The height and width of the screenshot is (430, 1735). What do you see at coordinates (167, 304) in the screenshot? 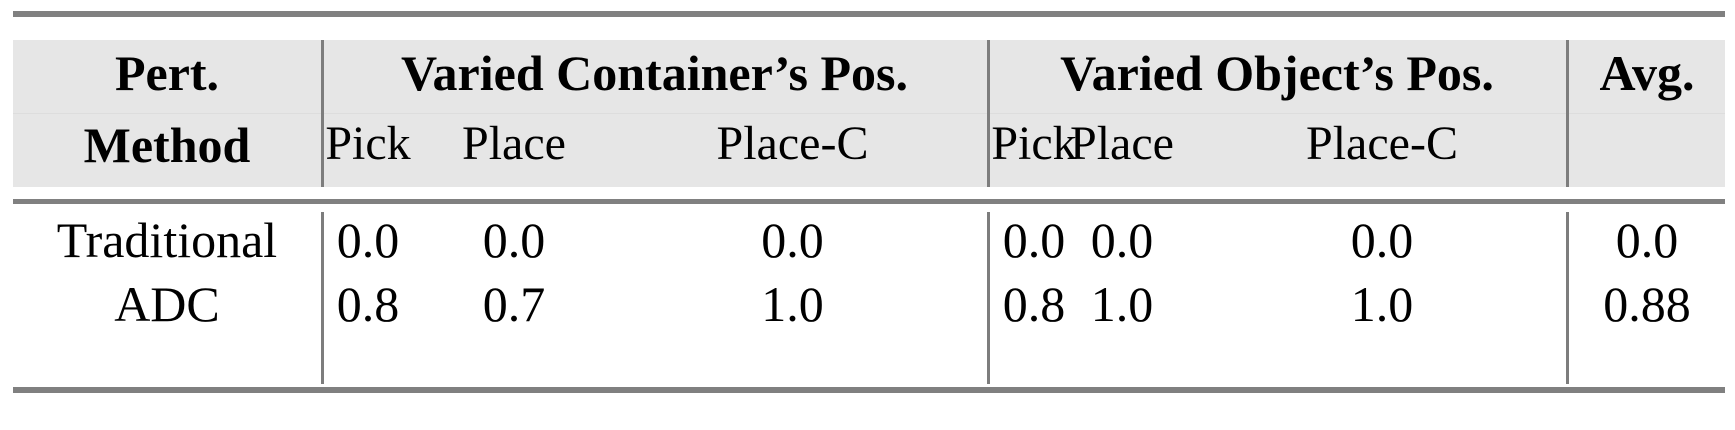
I see `table-row-method-adc: ADC` at bounding box center [167, 304].